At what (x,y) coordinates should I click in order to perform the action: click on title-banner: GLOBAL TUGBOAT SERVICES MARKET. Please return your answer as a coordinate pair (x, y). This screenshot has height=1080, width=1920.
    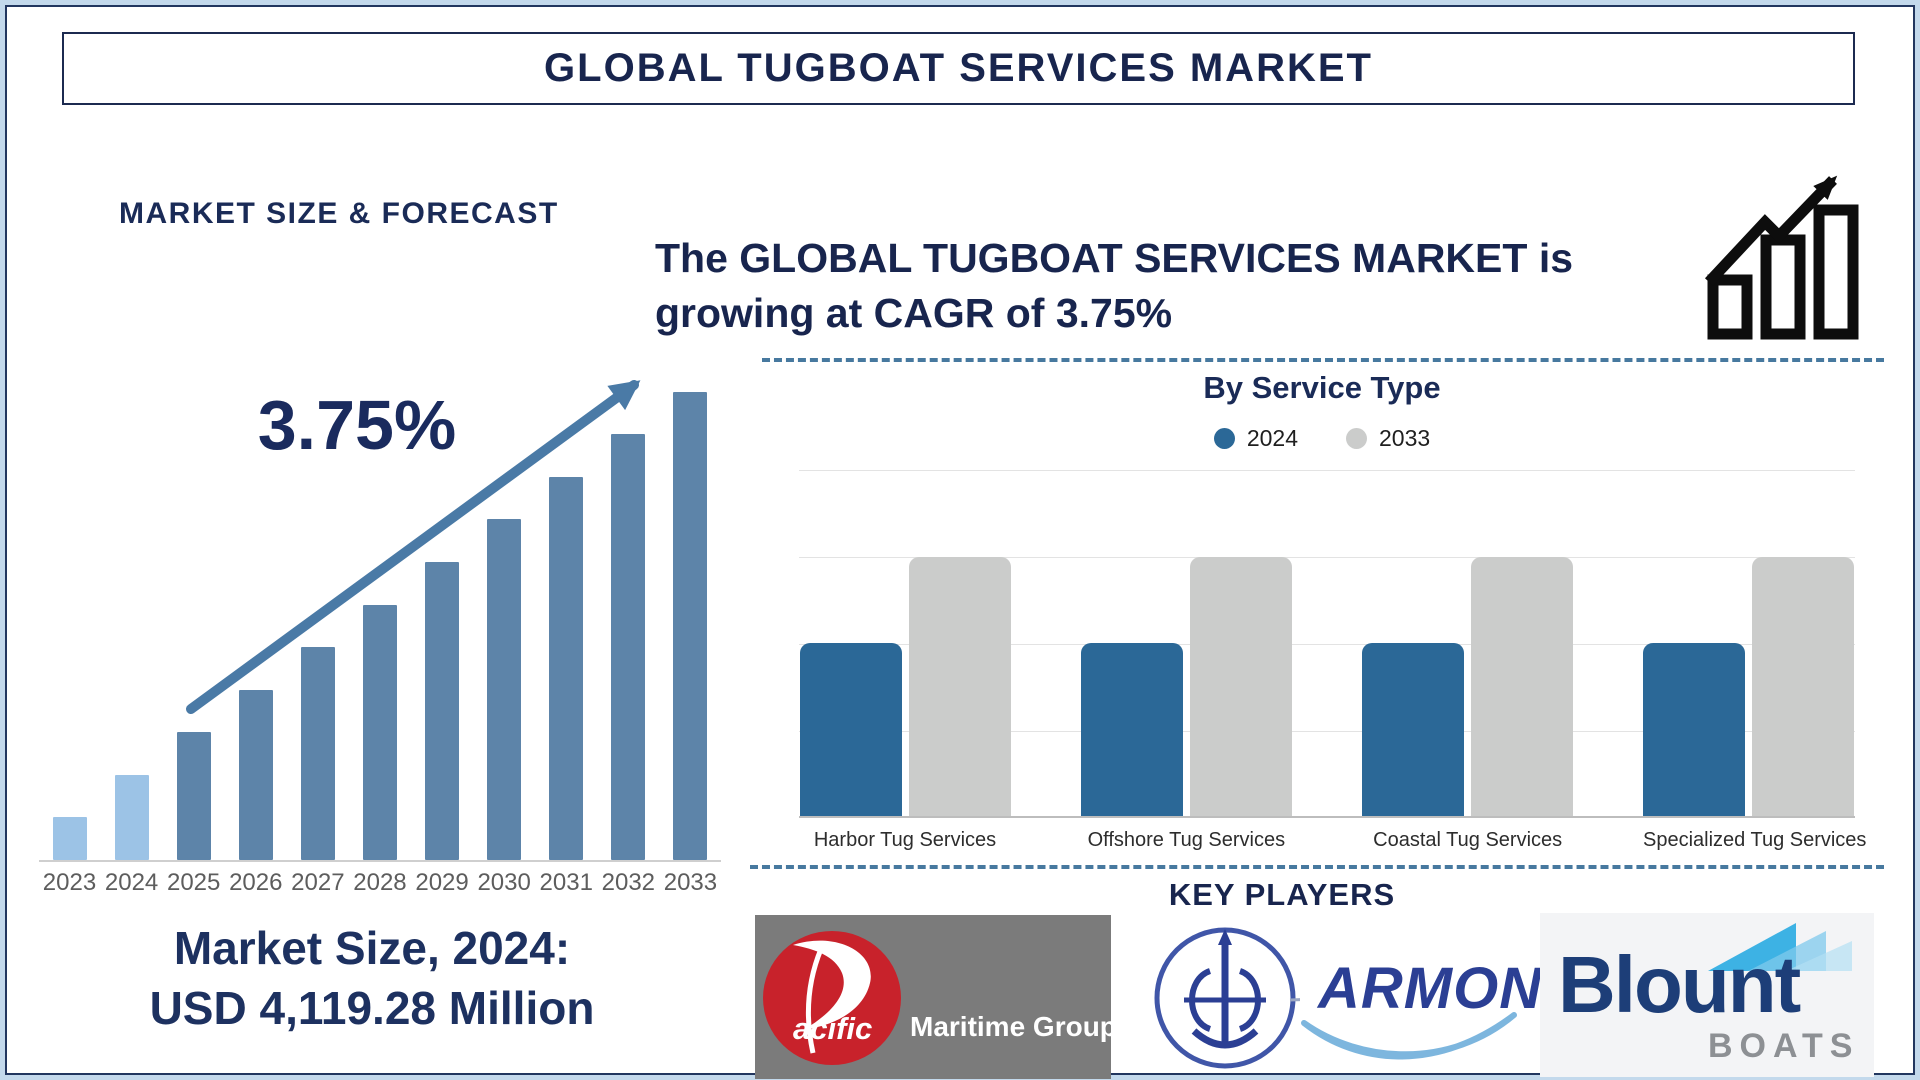
    Looking at the image, I should click on (958, 68).